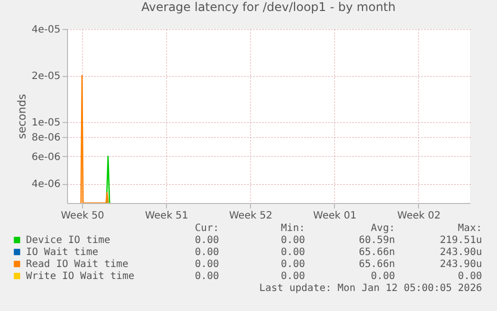 This screenshot has width=497, height=311. I want to click on legend-label: Device IO time, so click(68, 240).